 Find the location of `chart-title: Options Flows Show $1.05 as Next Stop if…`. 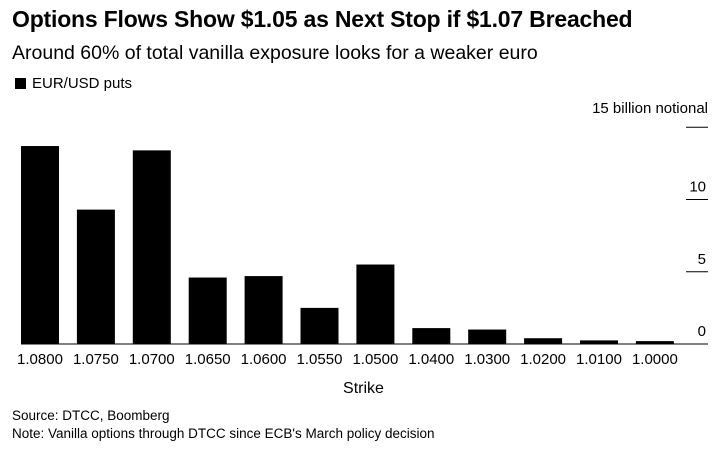

chart-title: Options Flows Show $1.05 as Next Stop if… is located at coordinates (322, 19).